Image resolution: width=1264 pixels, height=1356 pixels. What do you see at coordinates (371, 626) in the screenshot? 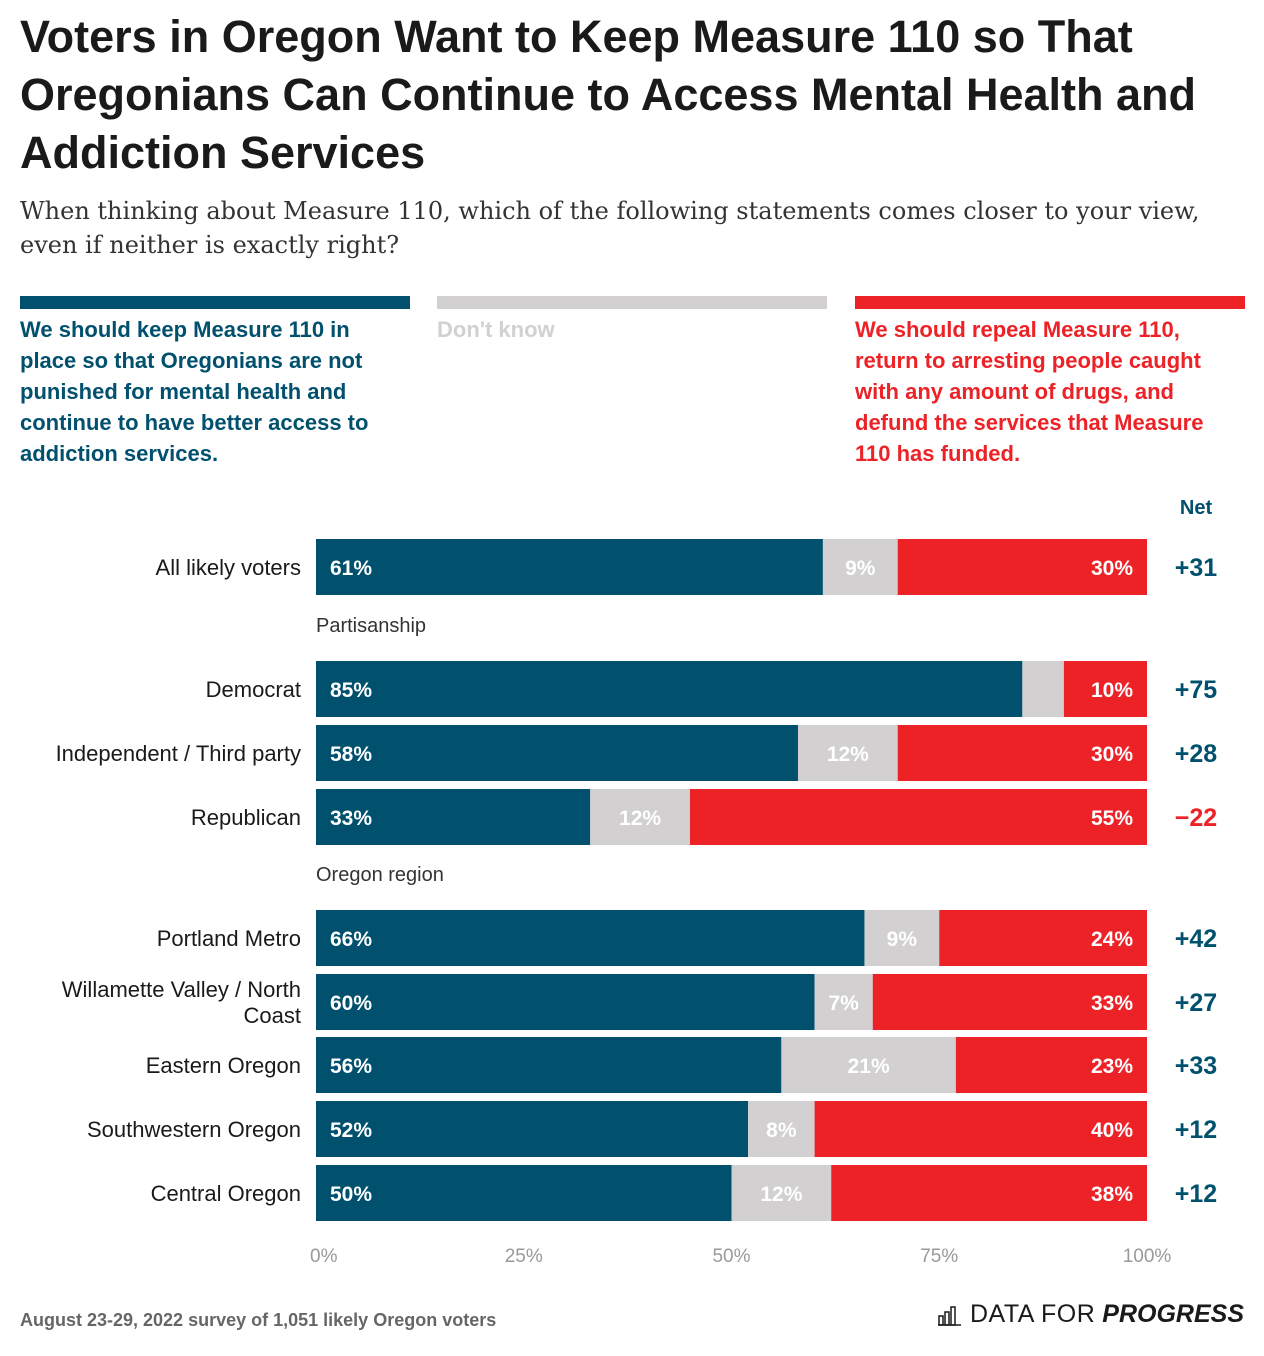
I see `group-label: Partisanship` at bounding box center [371, 626].